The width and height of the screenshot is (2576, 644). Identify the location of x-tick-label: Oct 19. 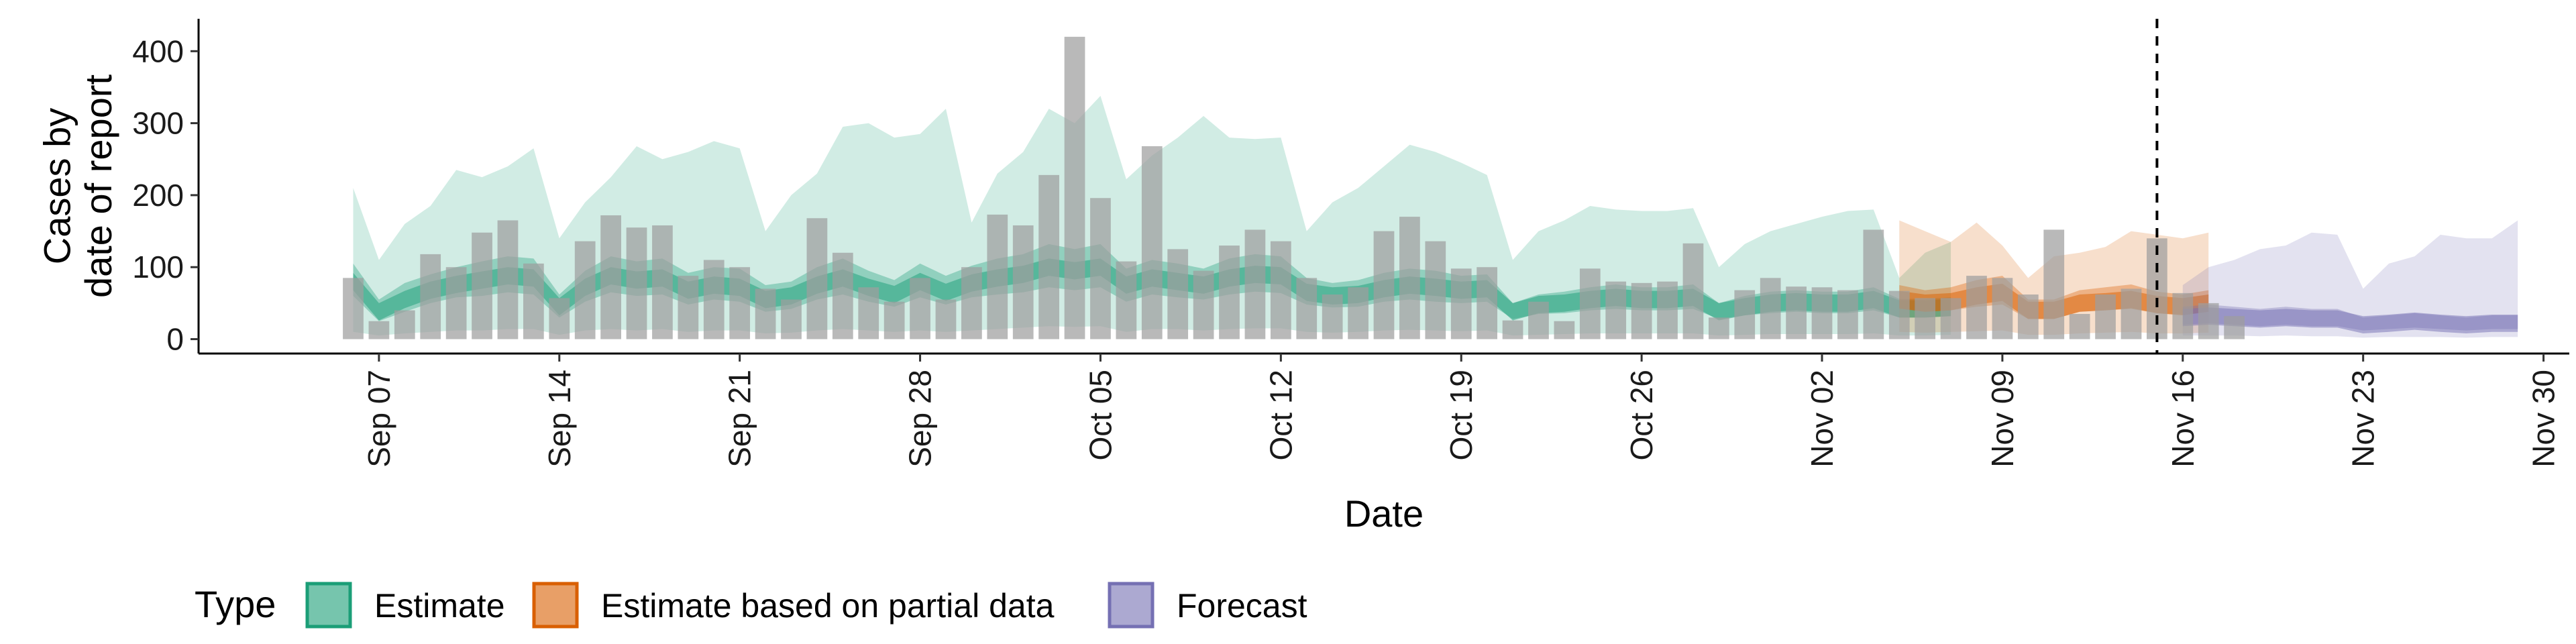
(1461, 415).